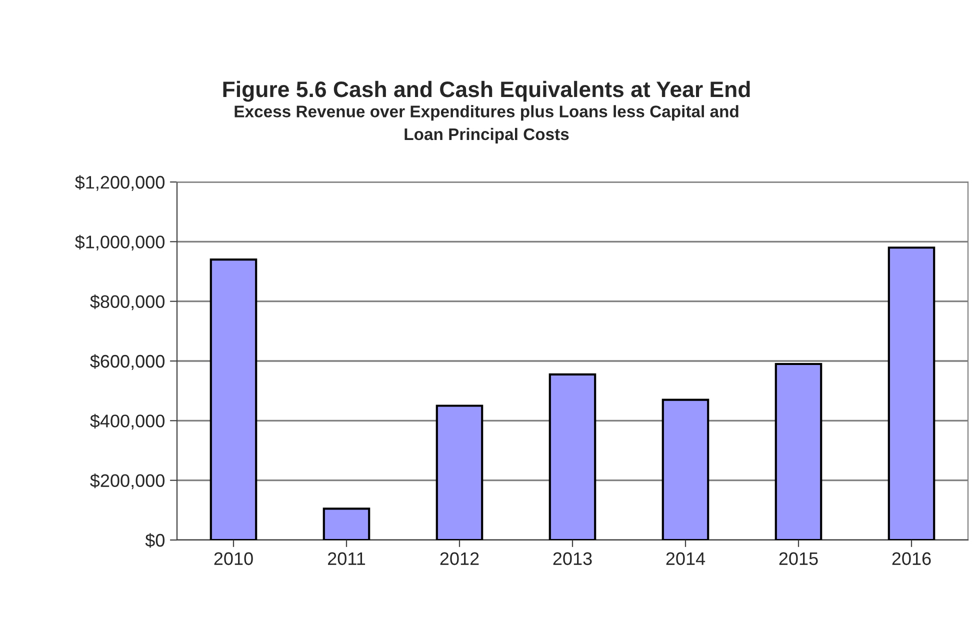 The width and height of the screenshot is (973, 617). I want to click on x-tick-label: 2014, so click(686, 559).